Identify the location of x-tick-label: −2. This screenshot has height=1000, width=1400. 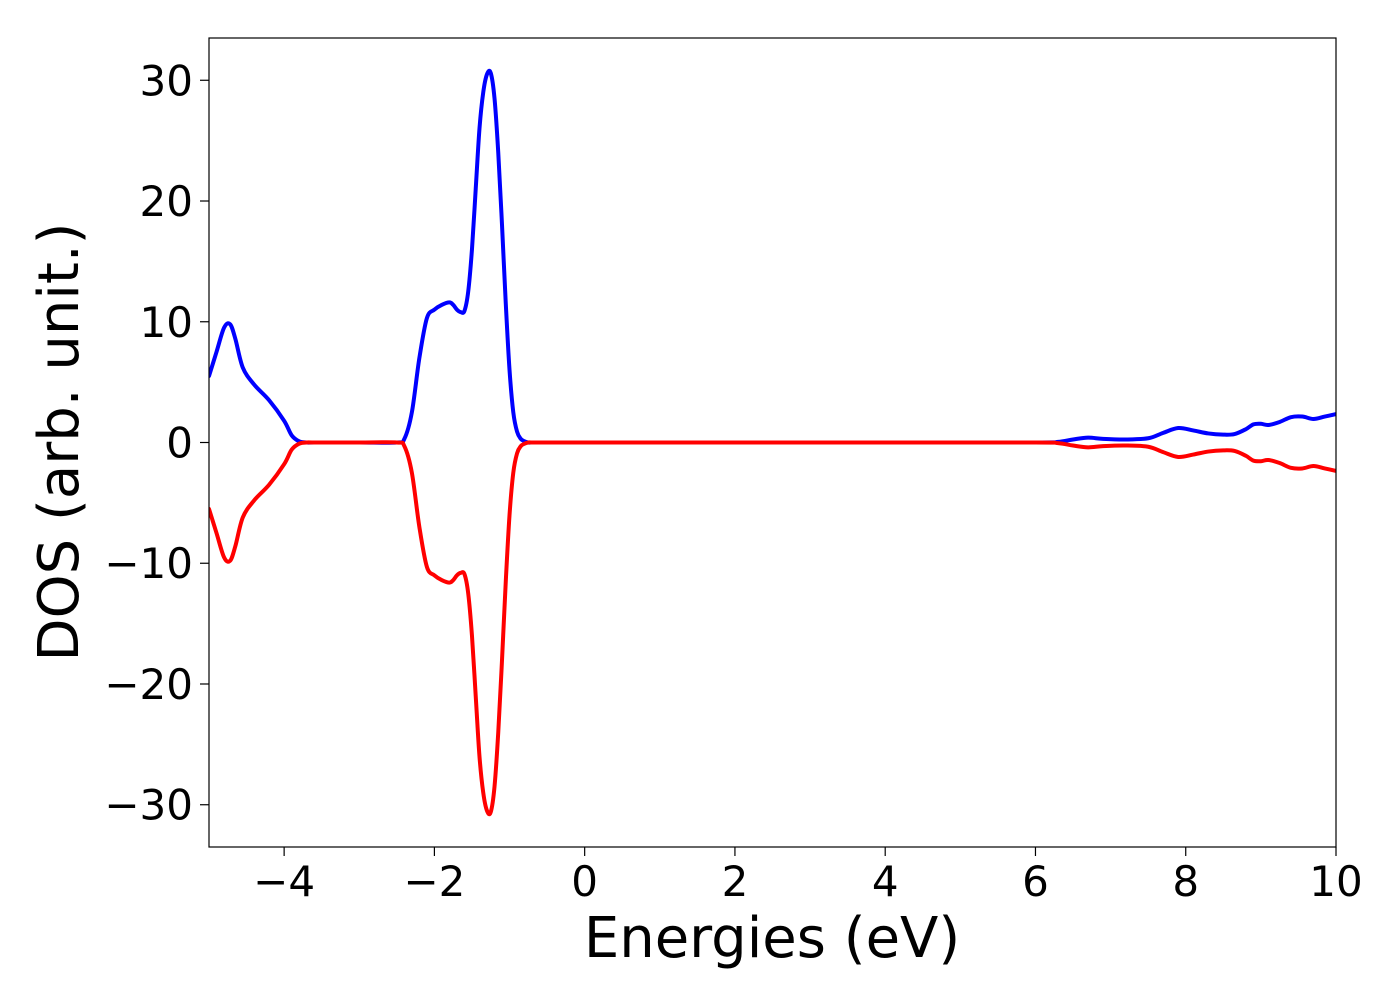
(434, 881).